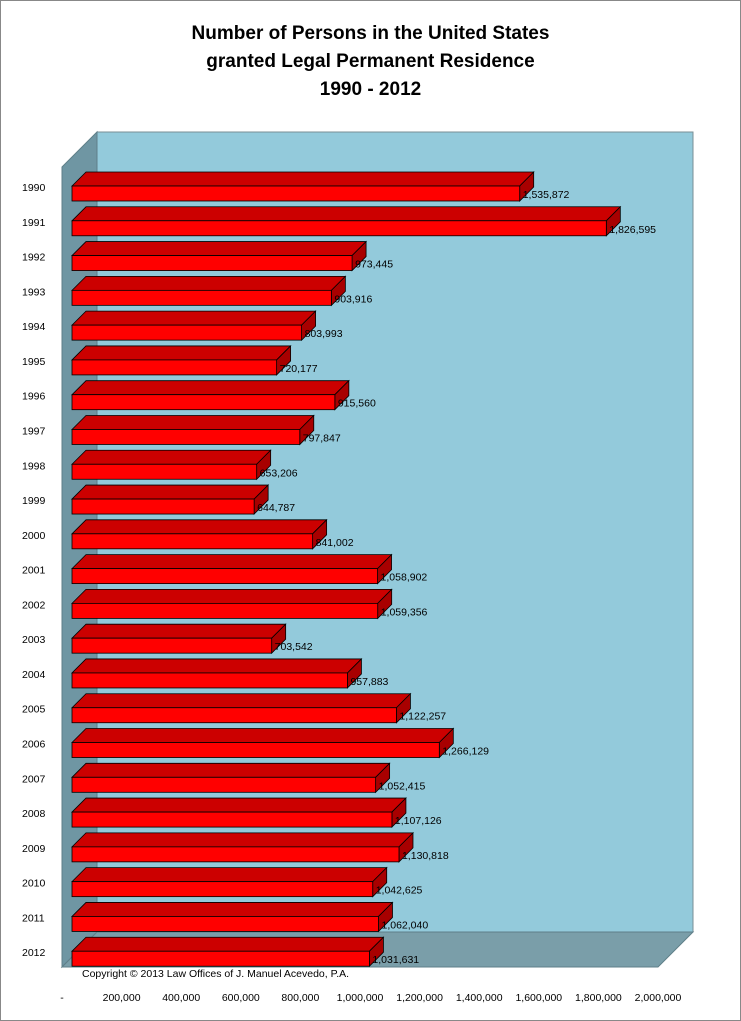 This screenshot has width=741, height=1021. I want to click on bar-1994, so click(194, 326).